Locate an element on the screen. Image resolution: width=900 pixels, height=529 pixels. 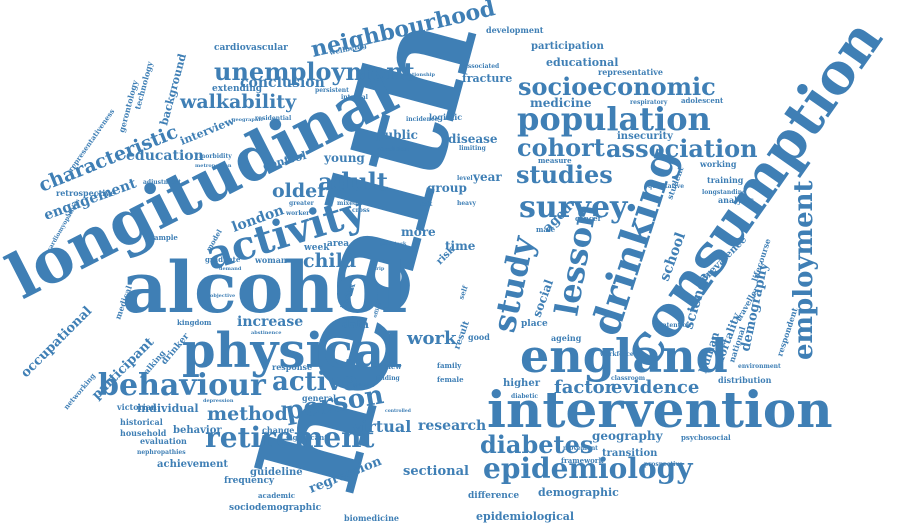
word-cohort: cohort is located at coordinates (561, 147).